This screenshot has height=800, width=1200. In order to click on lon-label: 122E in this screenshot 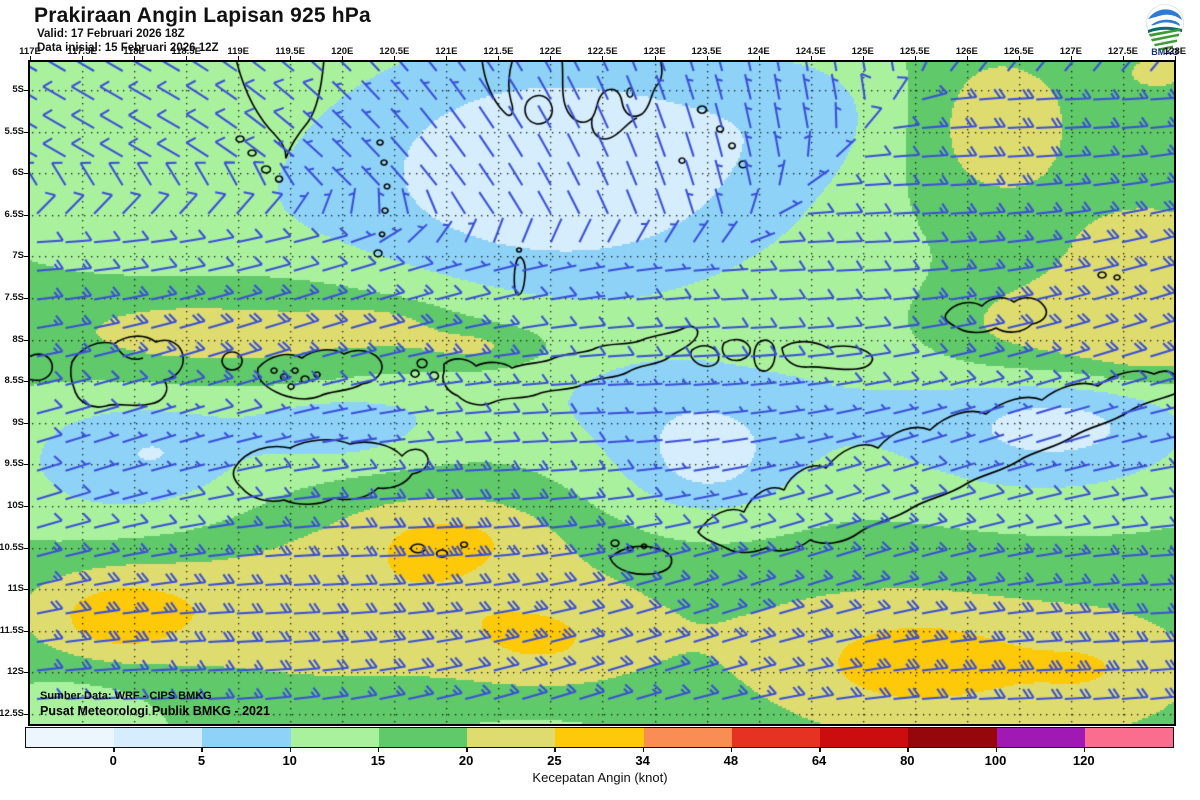, I will do `click(550, 51)`.